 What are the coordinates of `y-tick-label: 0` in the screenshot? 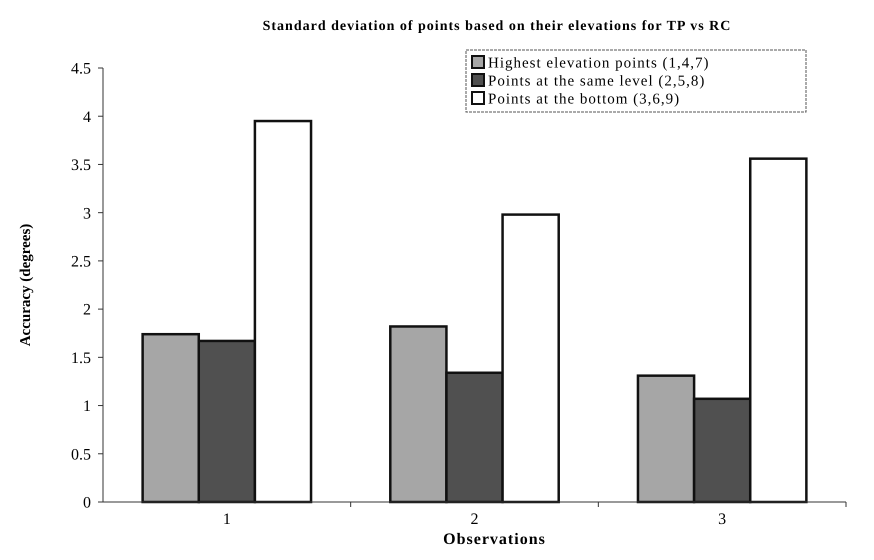 It's located at (87, 503).